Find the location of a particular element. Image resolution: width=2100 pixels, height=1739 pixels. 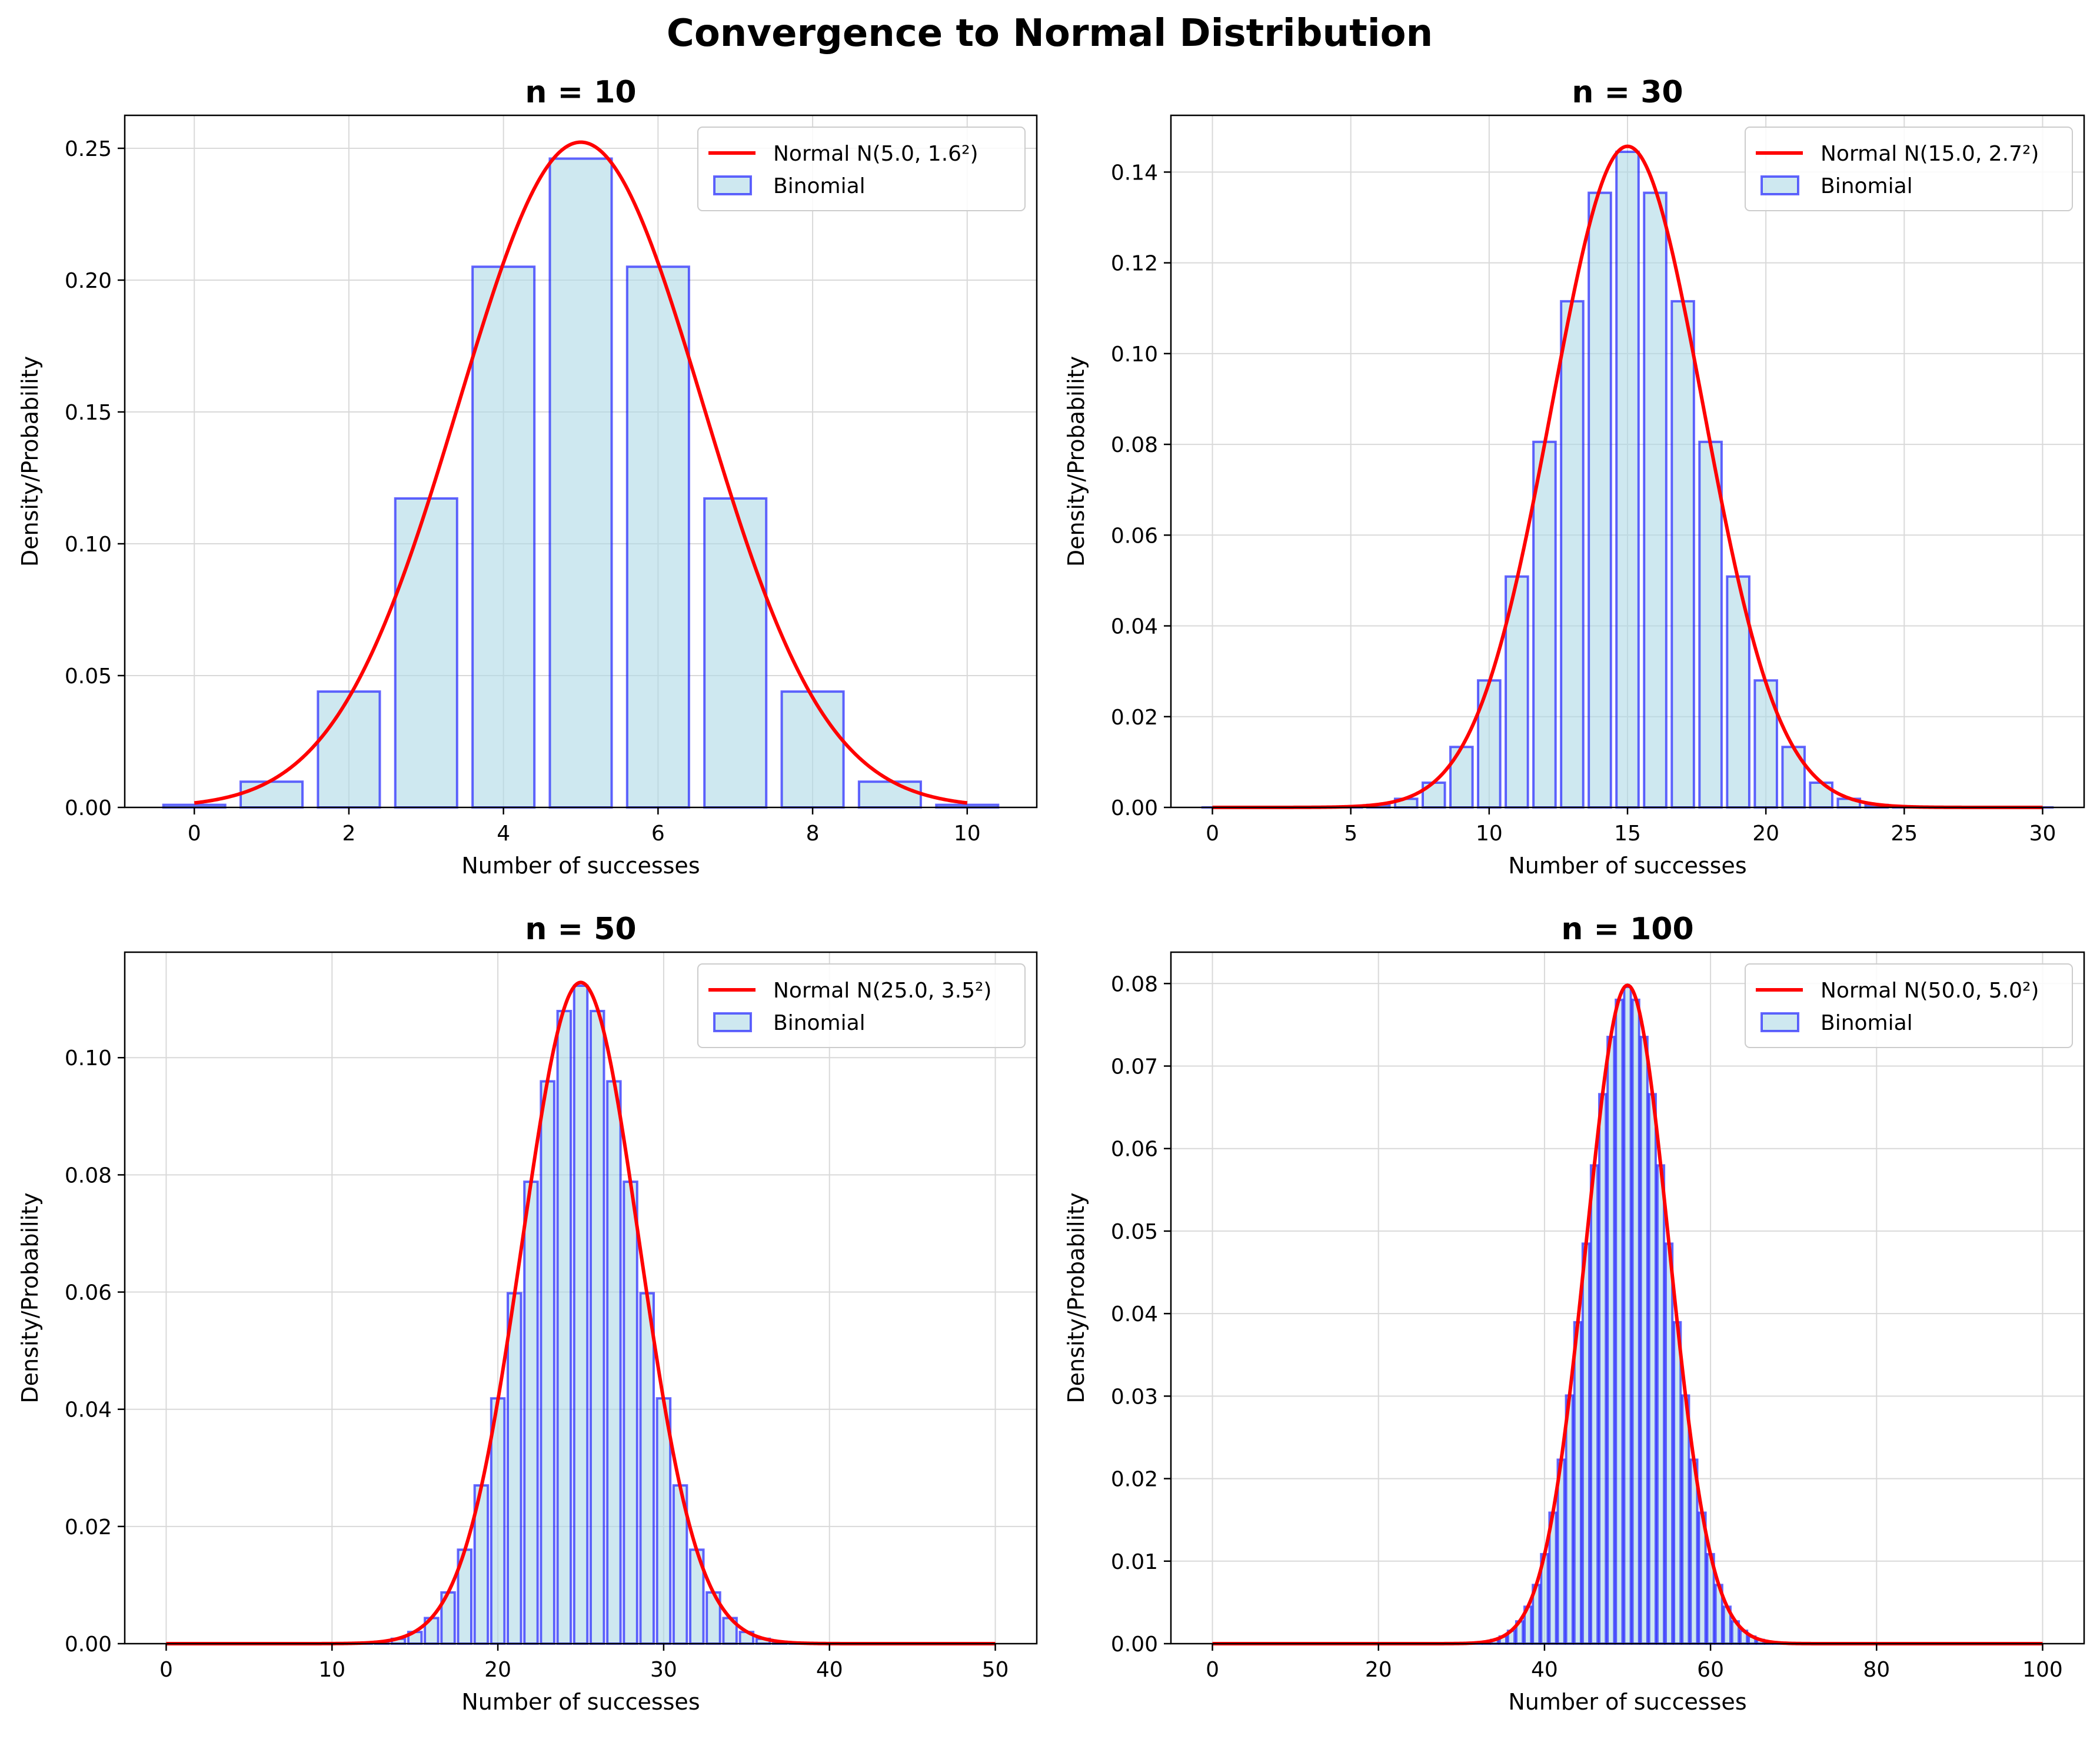

legend-label-normal: Normal N(50.0, 5.0²) is located at coordinates (1930, 991).